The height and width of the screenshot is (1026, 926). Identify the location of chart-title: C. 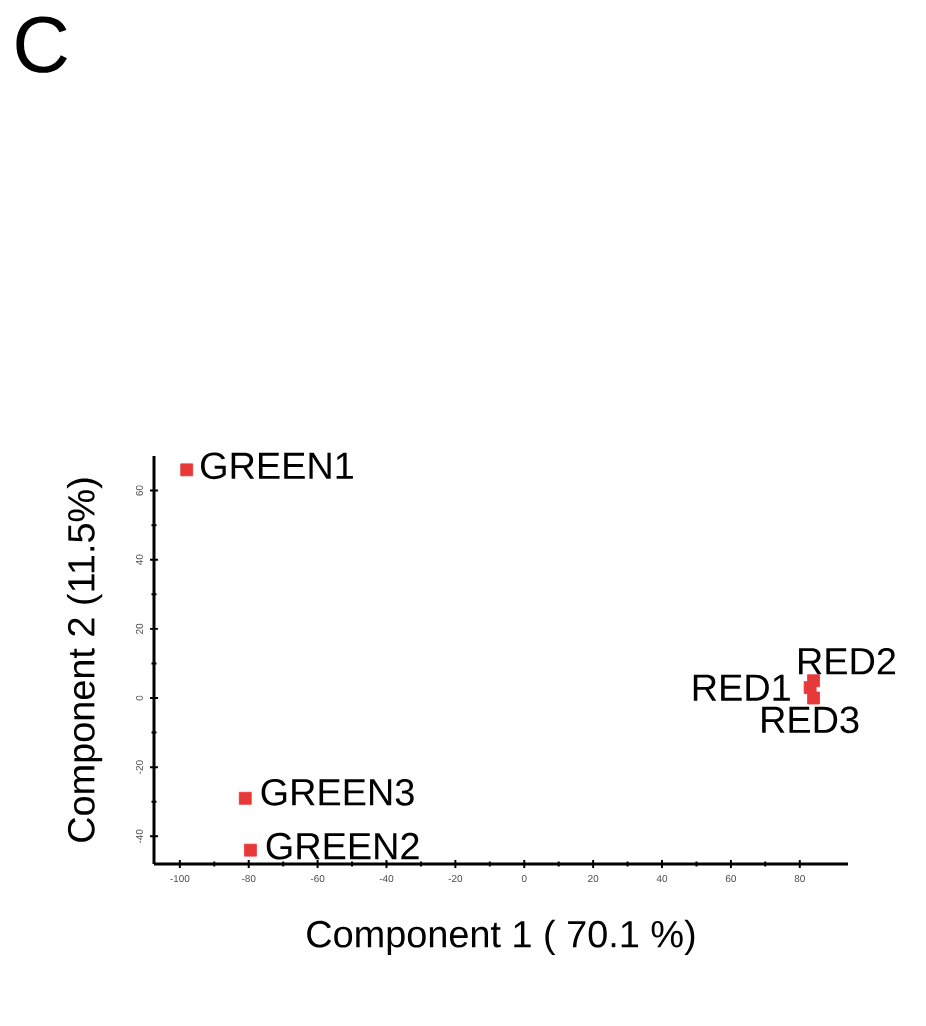
(41, 44).